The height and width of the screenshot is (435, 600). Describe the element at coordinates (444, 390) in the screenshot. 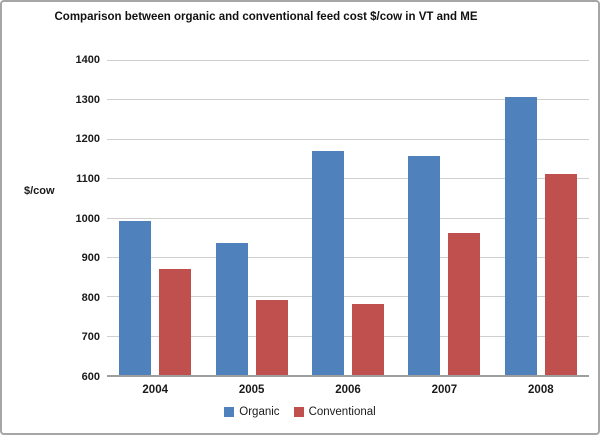

I see `x-tick-label: 2007` at that location.